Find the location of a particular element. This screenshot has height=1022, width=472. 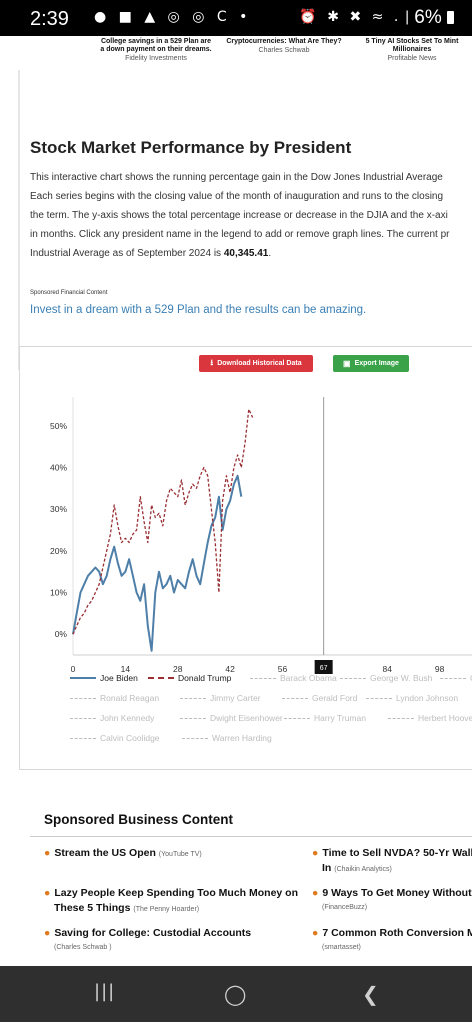

business-source: (smartasset) is located at coordinates (341, 947).